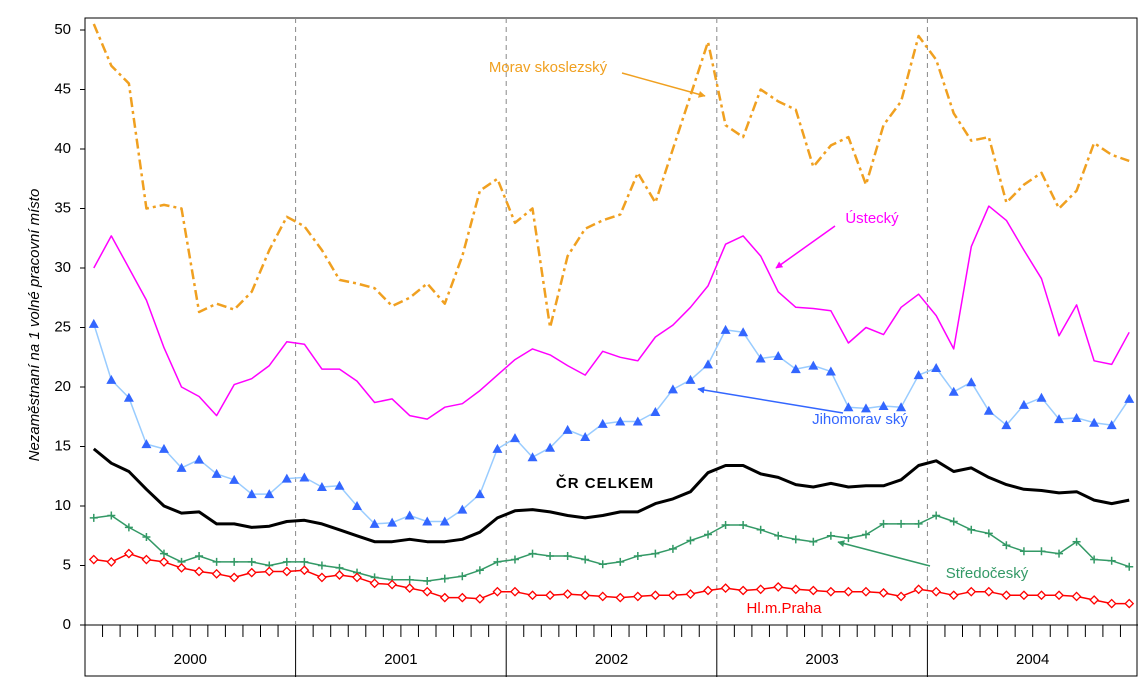  What do you see at coordinates (1032, 659) in the screenshot?
I see `year-label: 2004` at bounding box center [1032, 659].